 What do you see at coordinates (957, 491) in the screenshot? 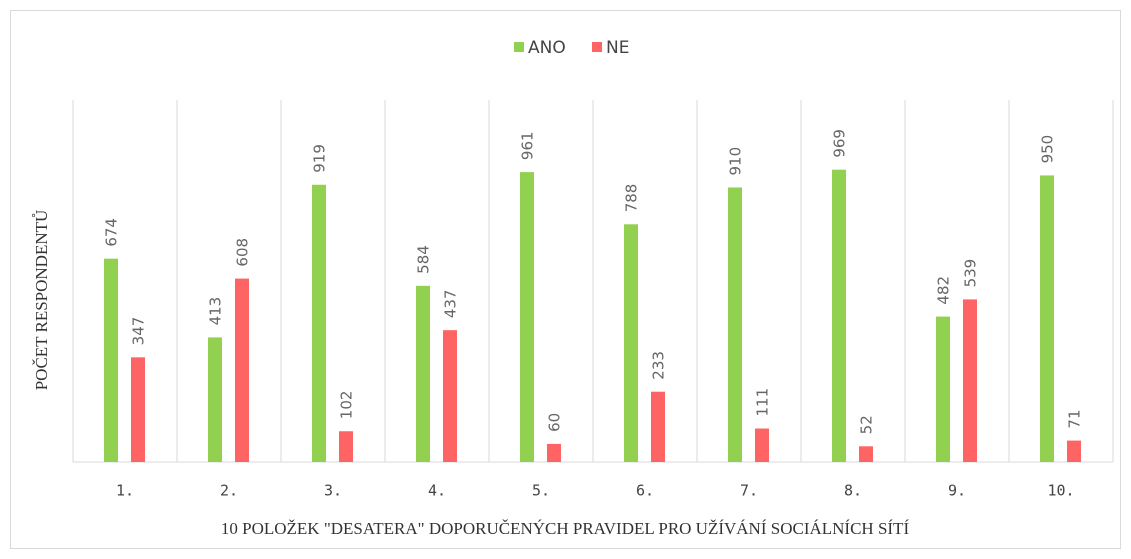
I see `x-tick-label: 9.` at bounding box center [957, 491].